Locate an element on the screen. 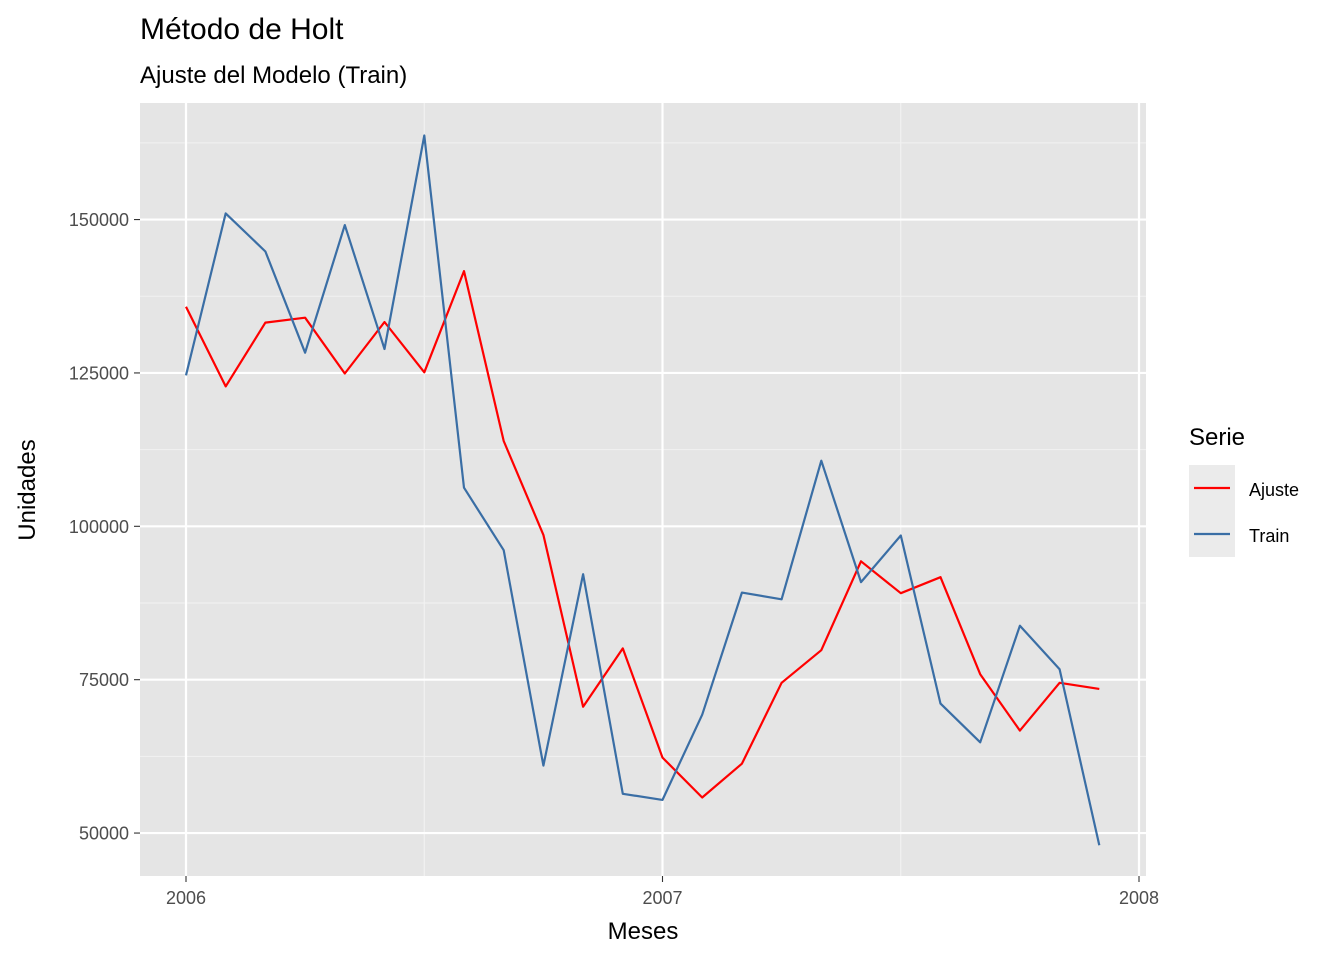  x-axis: 2006 2007 2008 is located at coordinates (662, 892).